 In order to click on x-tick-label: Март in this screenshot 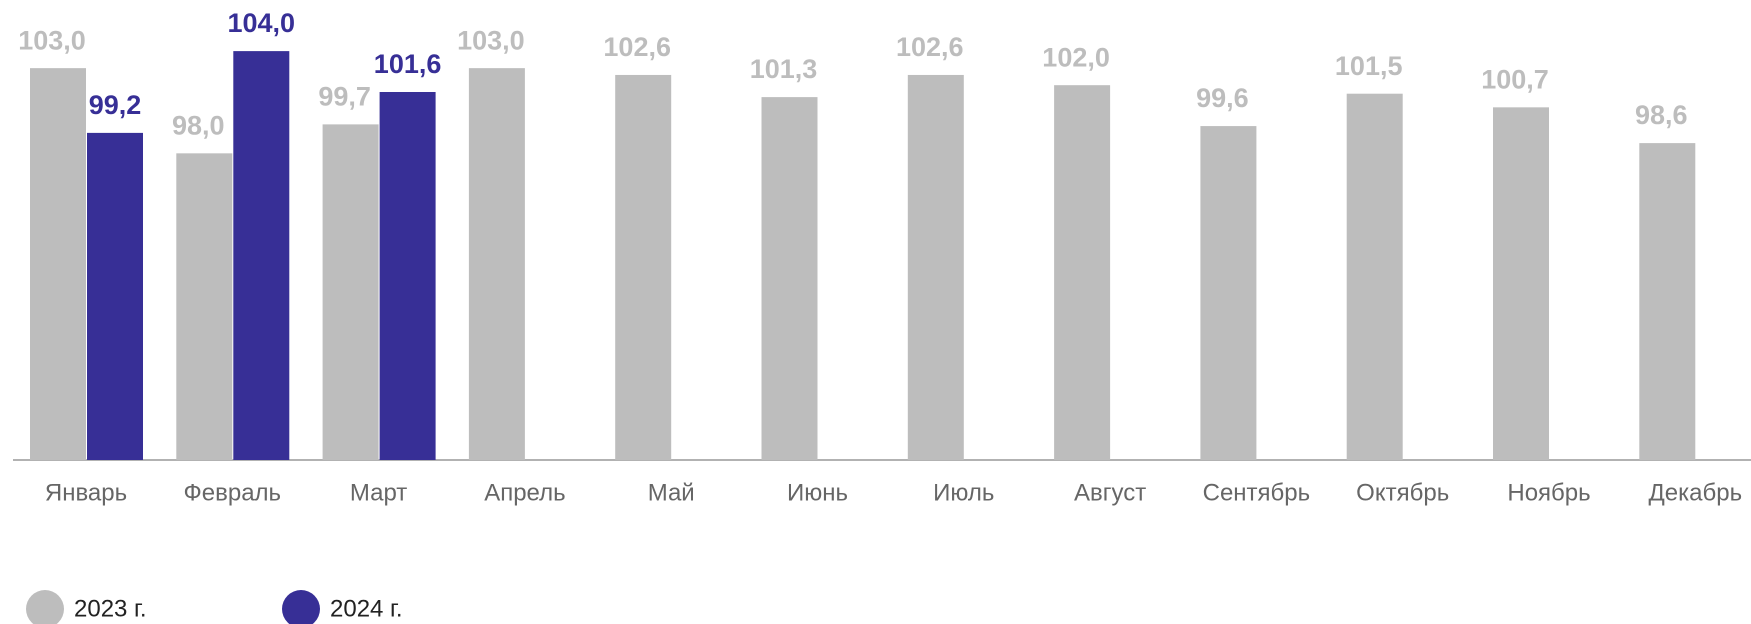, I will do `click(378, 492)`.